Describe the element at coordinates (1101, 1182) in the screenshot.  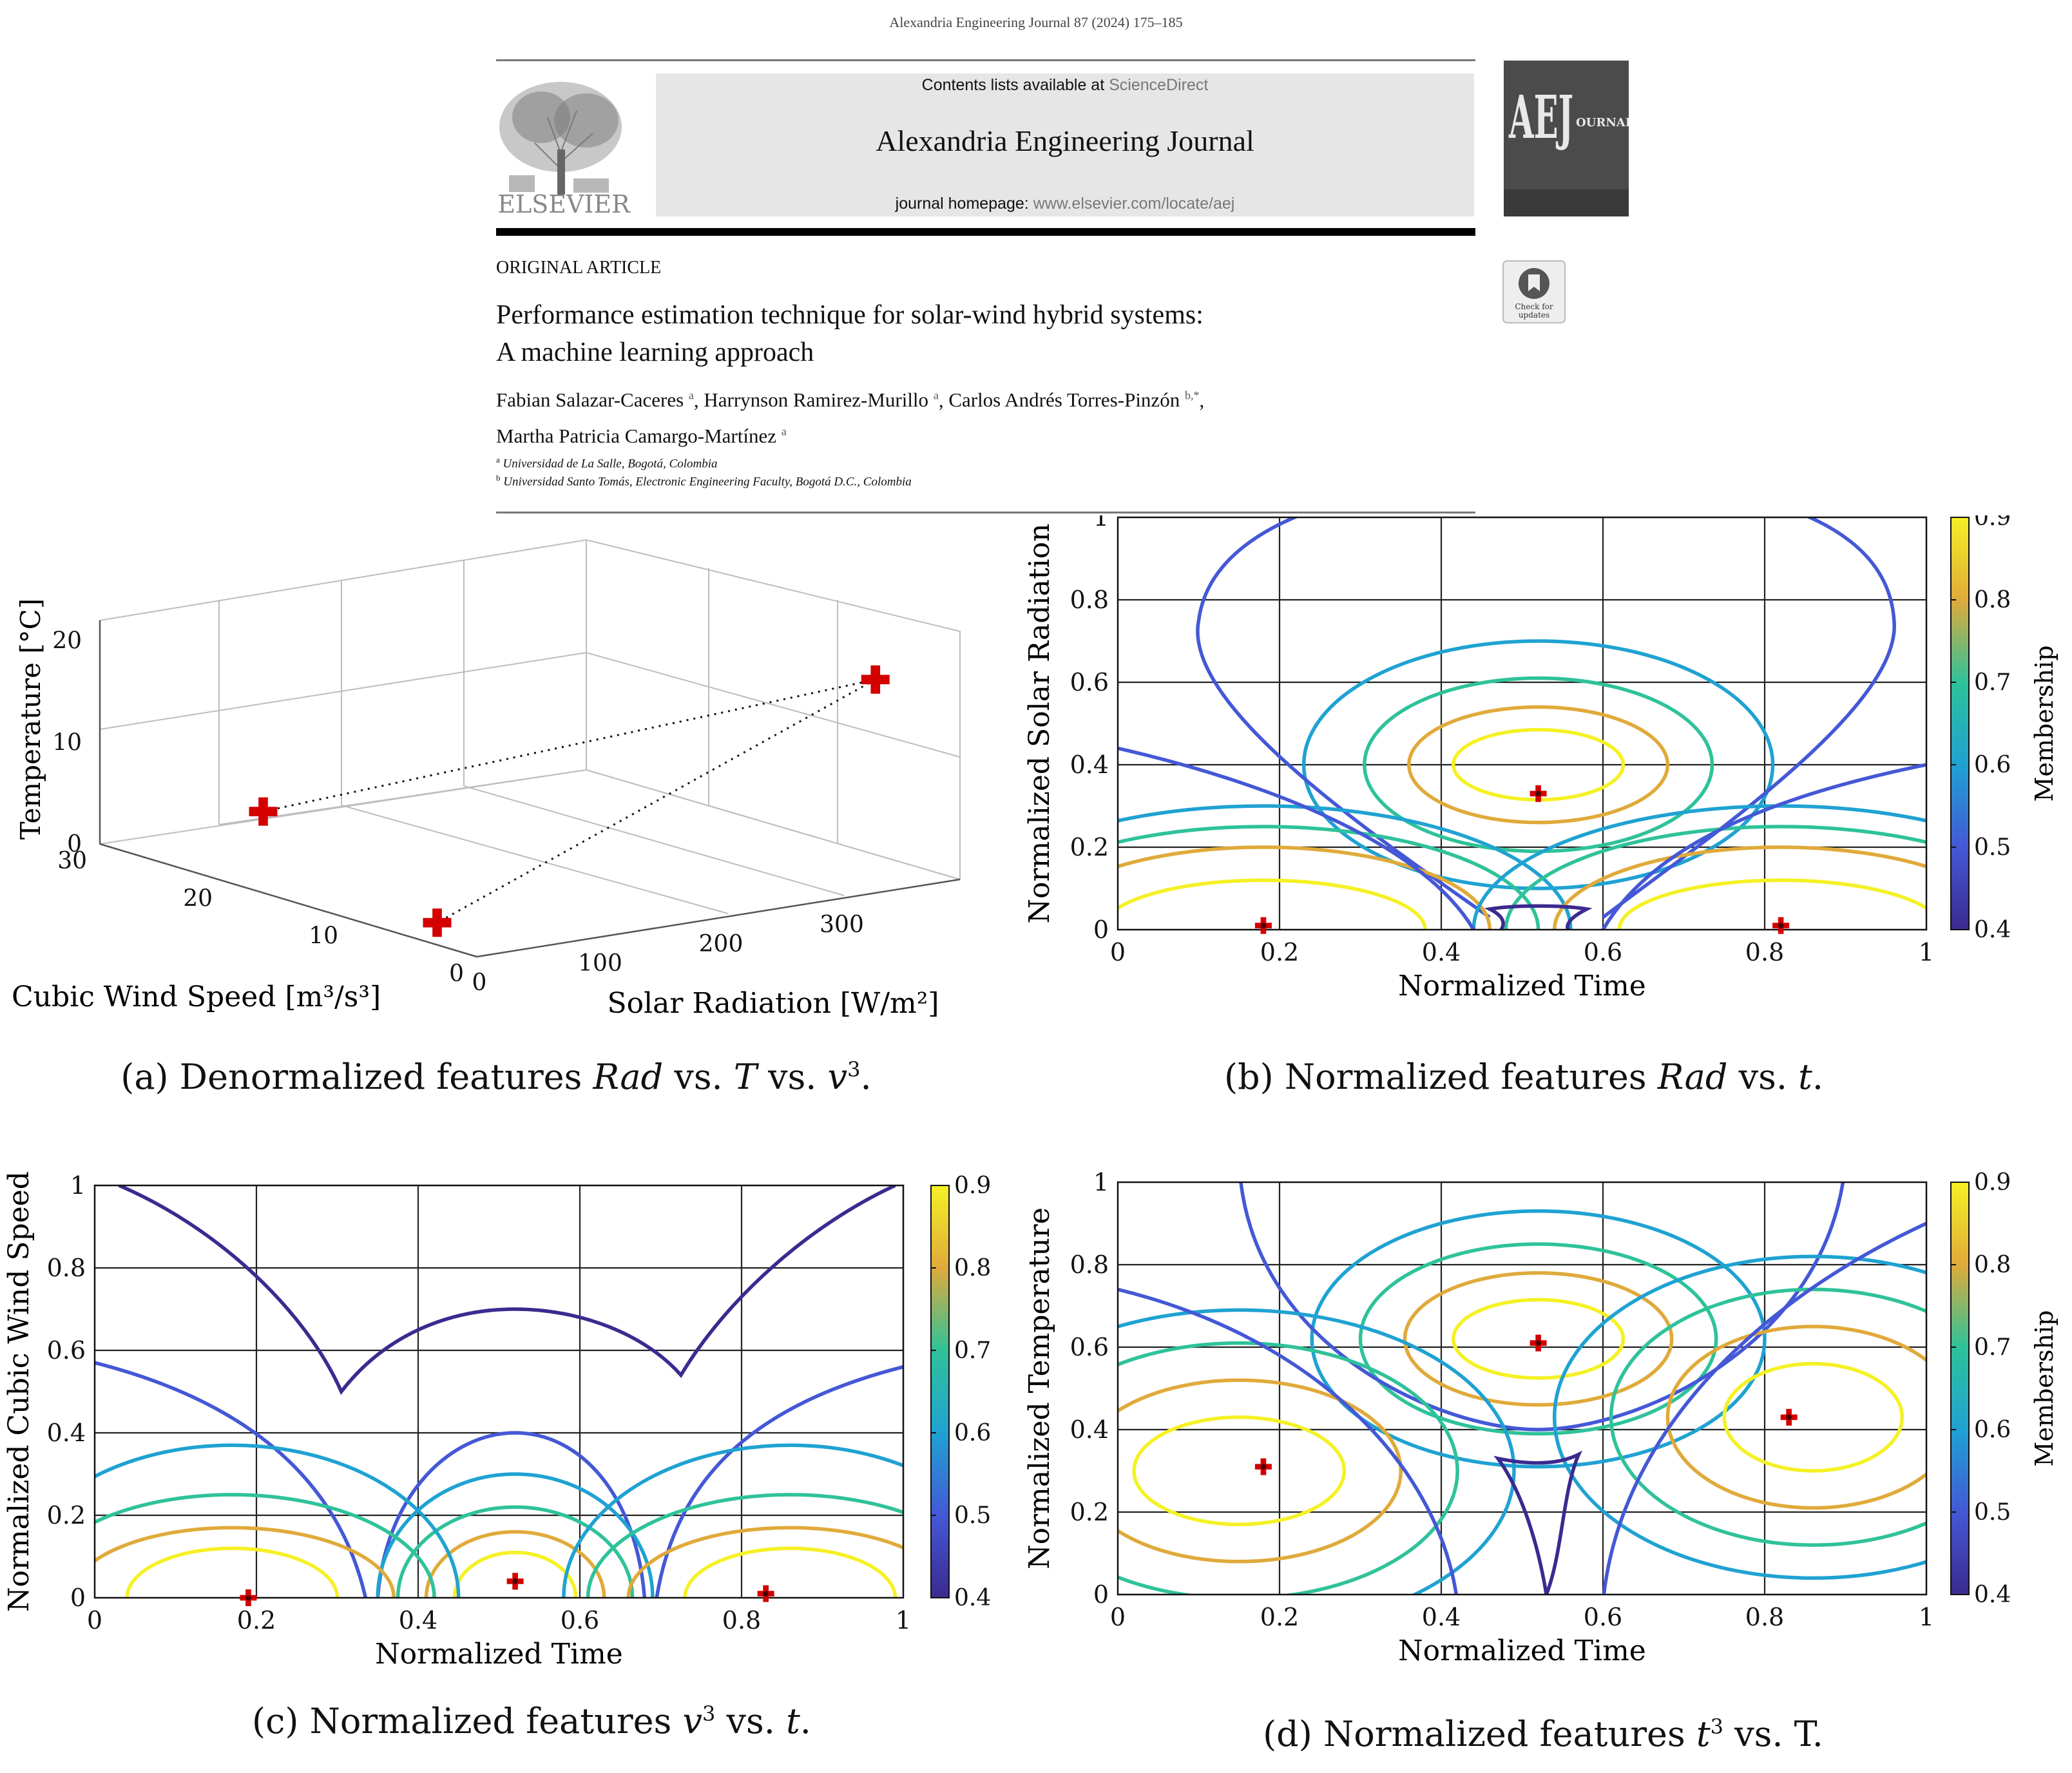
I see `ytick: 1` at that location.